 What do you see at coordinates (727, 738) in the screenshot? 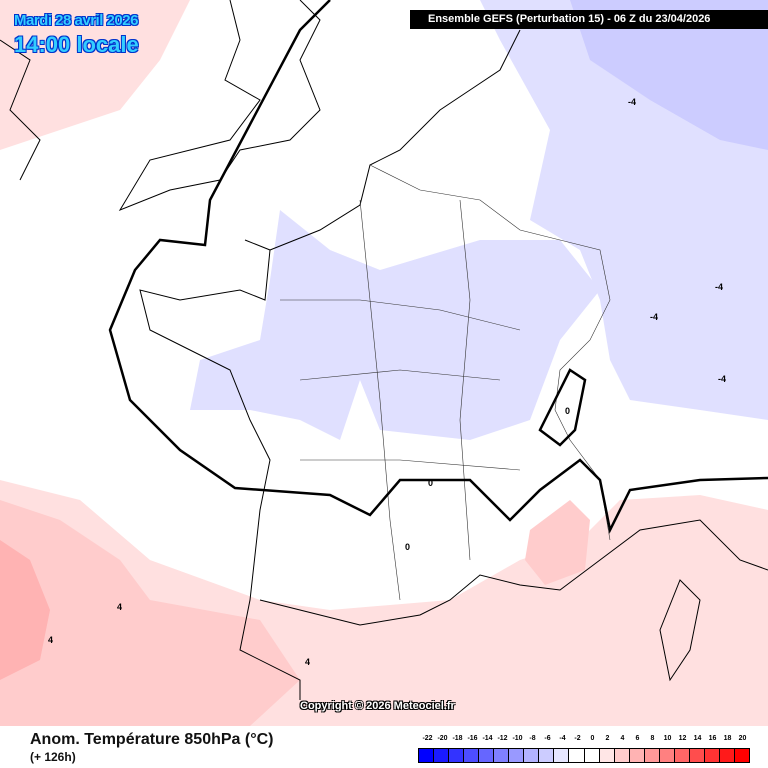
I see `legend-label: 18` at bounding box center [727, 738].